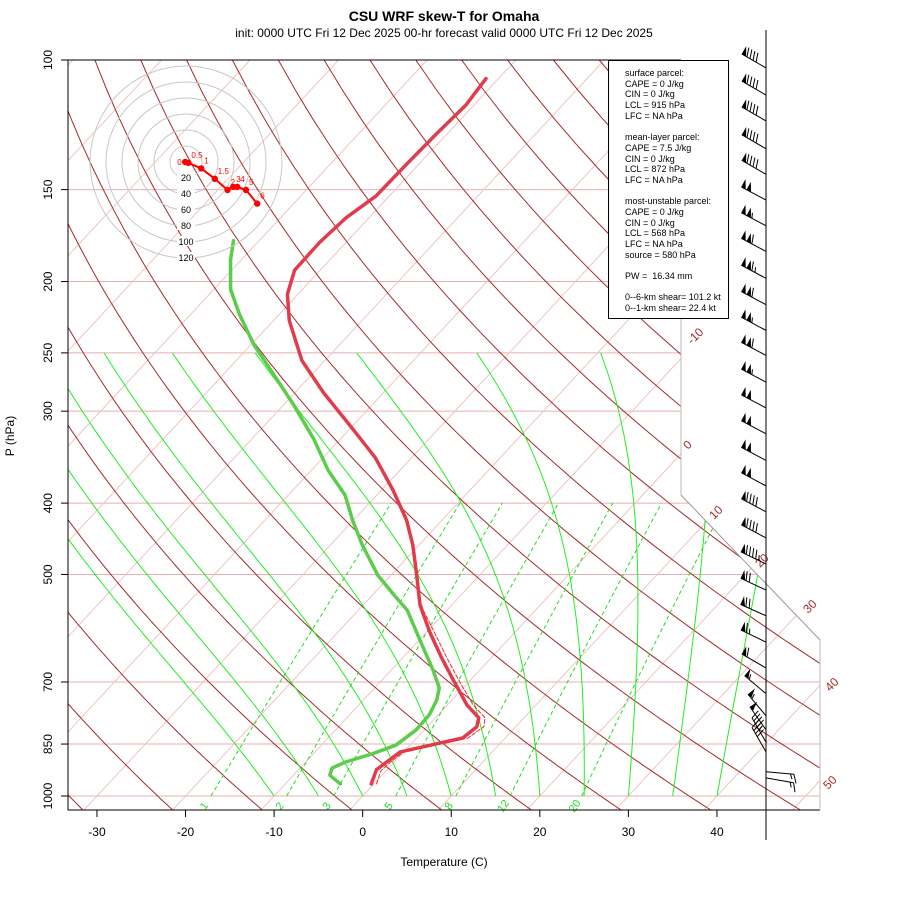 Image resolution: width=900 pixels, height=900 pixels. Describe the element at coordinates (695, 336) in the screenshot. I see `isotherm-label: -10` at that location.